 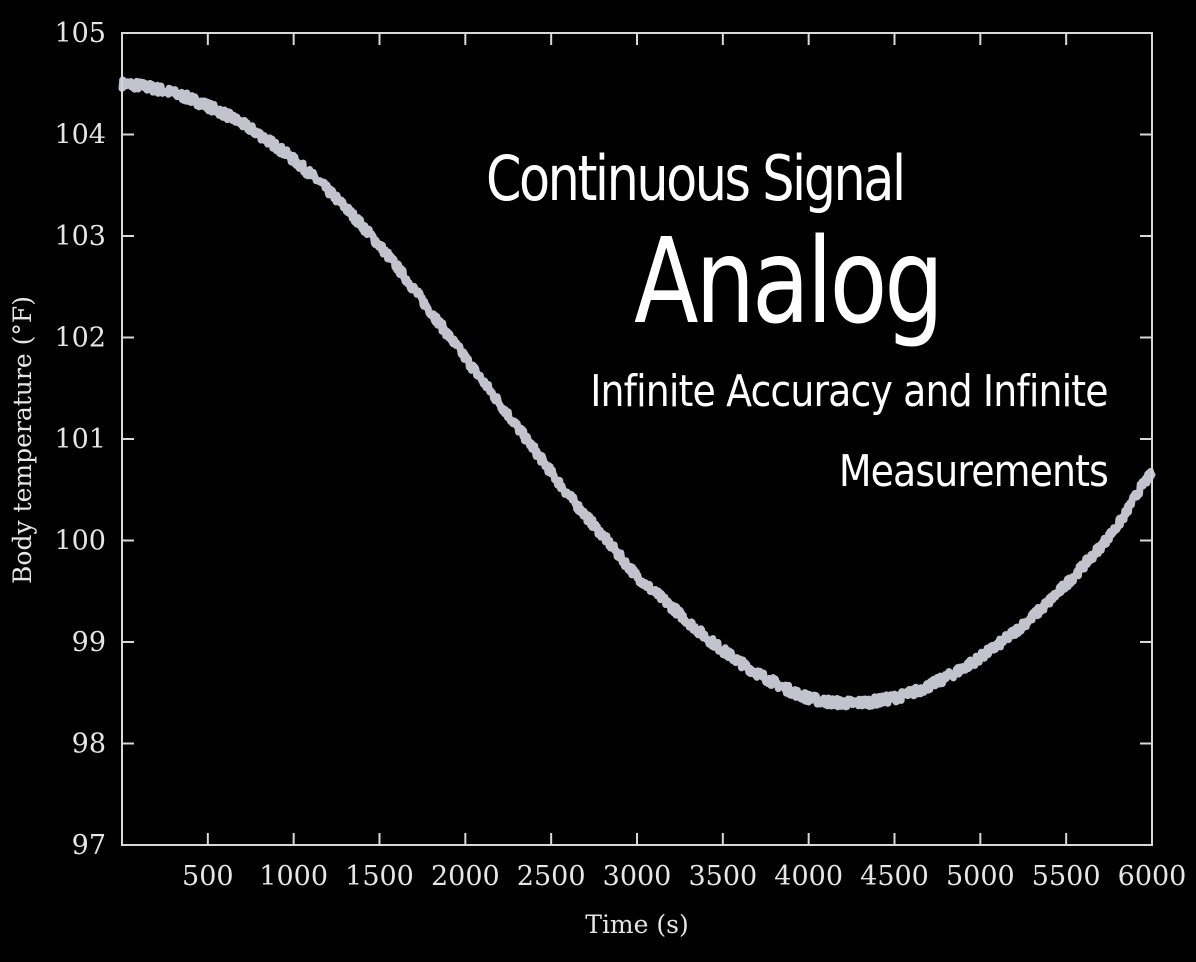 What do you see at coordinates (208, 876) in the screenshot?
I see `x-tick-label: 500` at bounding box center [208, 876].